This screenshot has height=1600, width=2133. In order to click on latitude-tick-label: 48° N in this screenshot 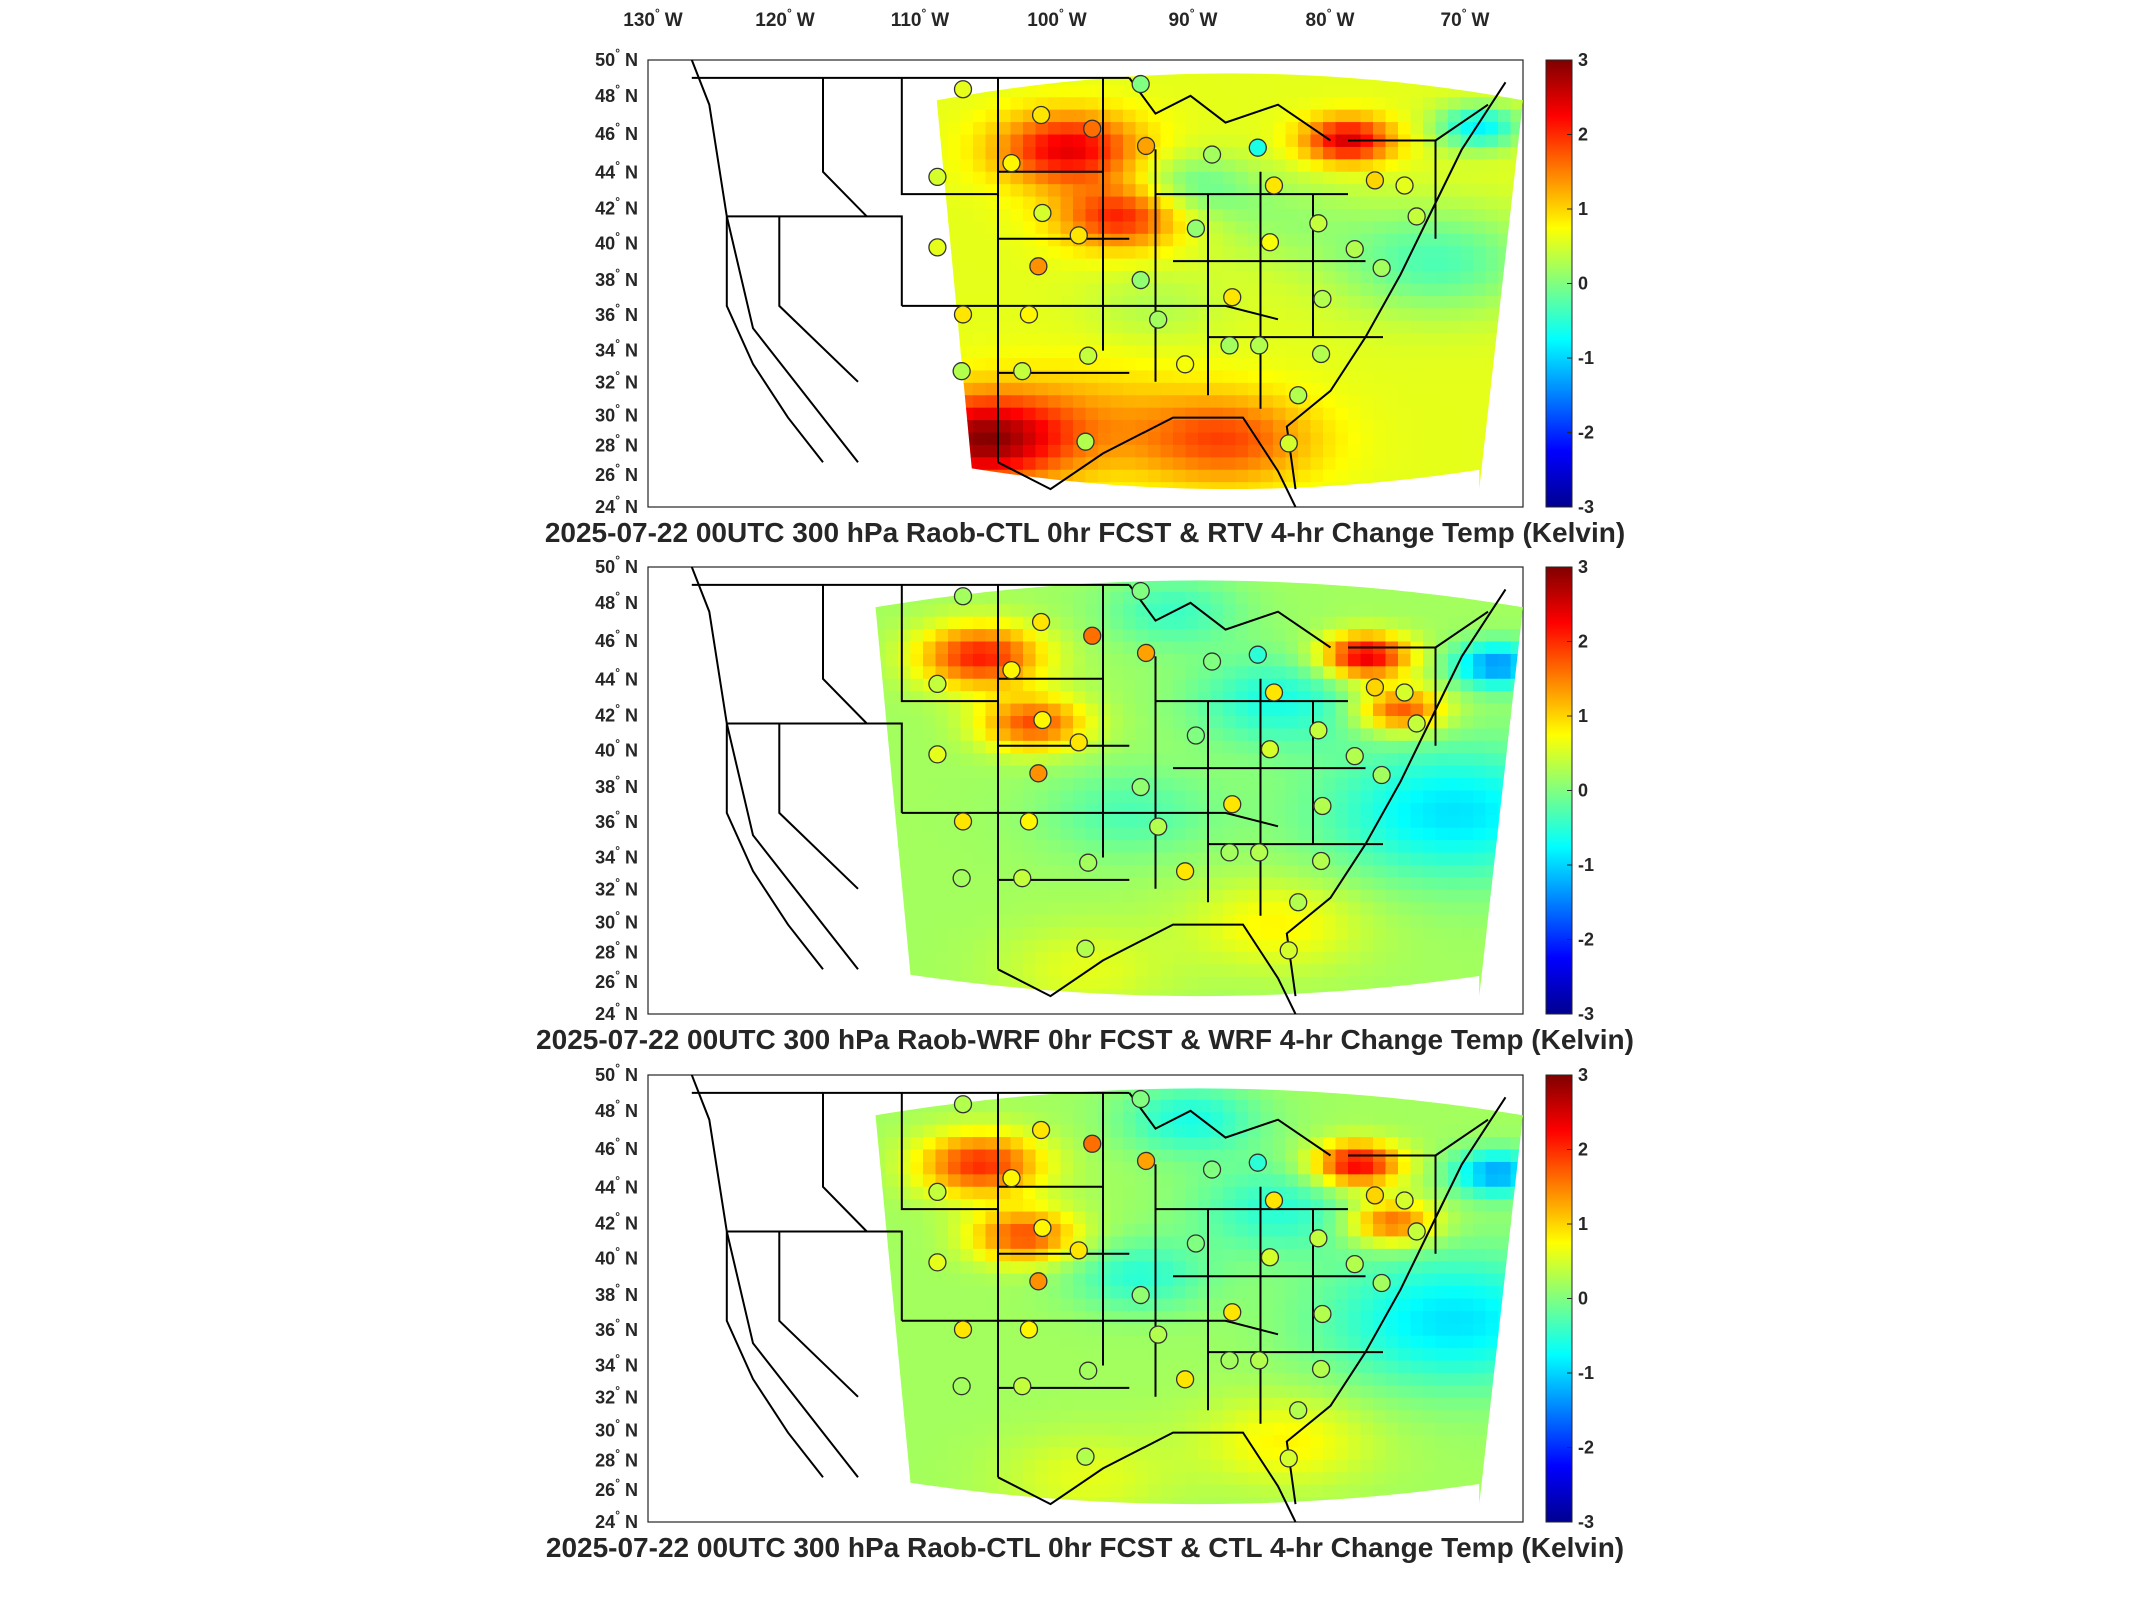, I will do `click(616, 601)`.